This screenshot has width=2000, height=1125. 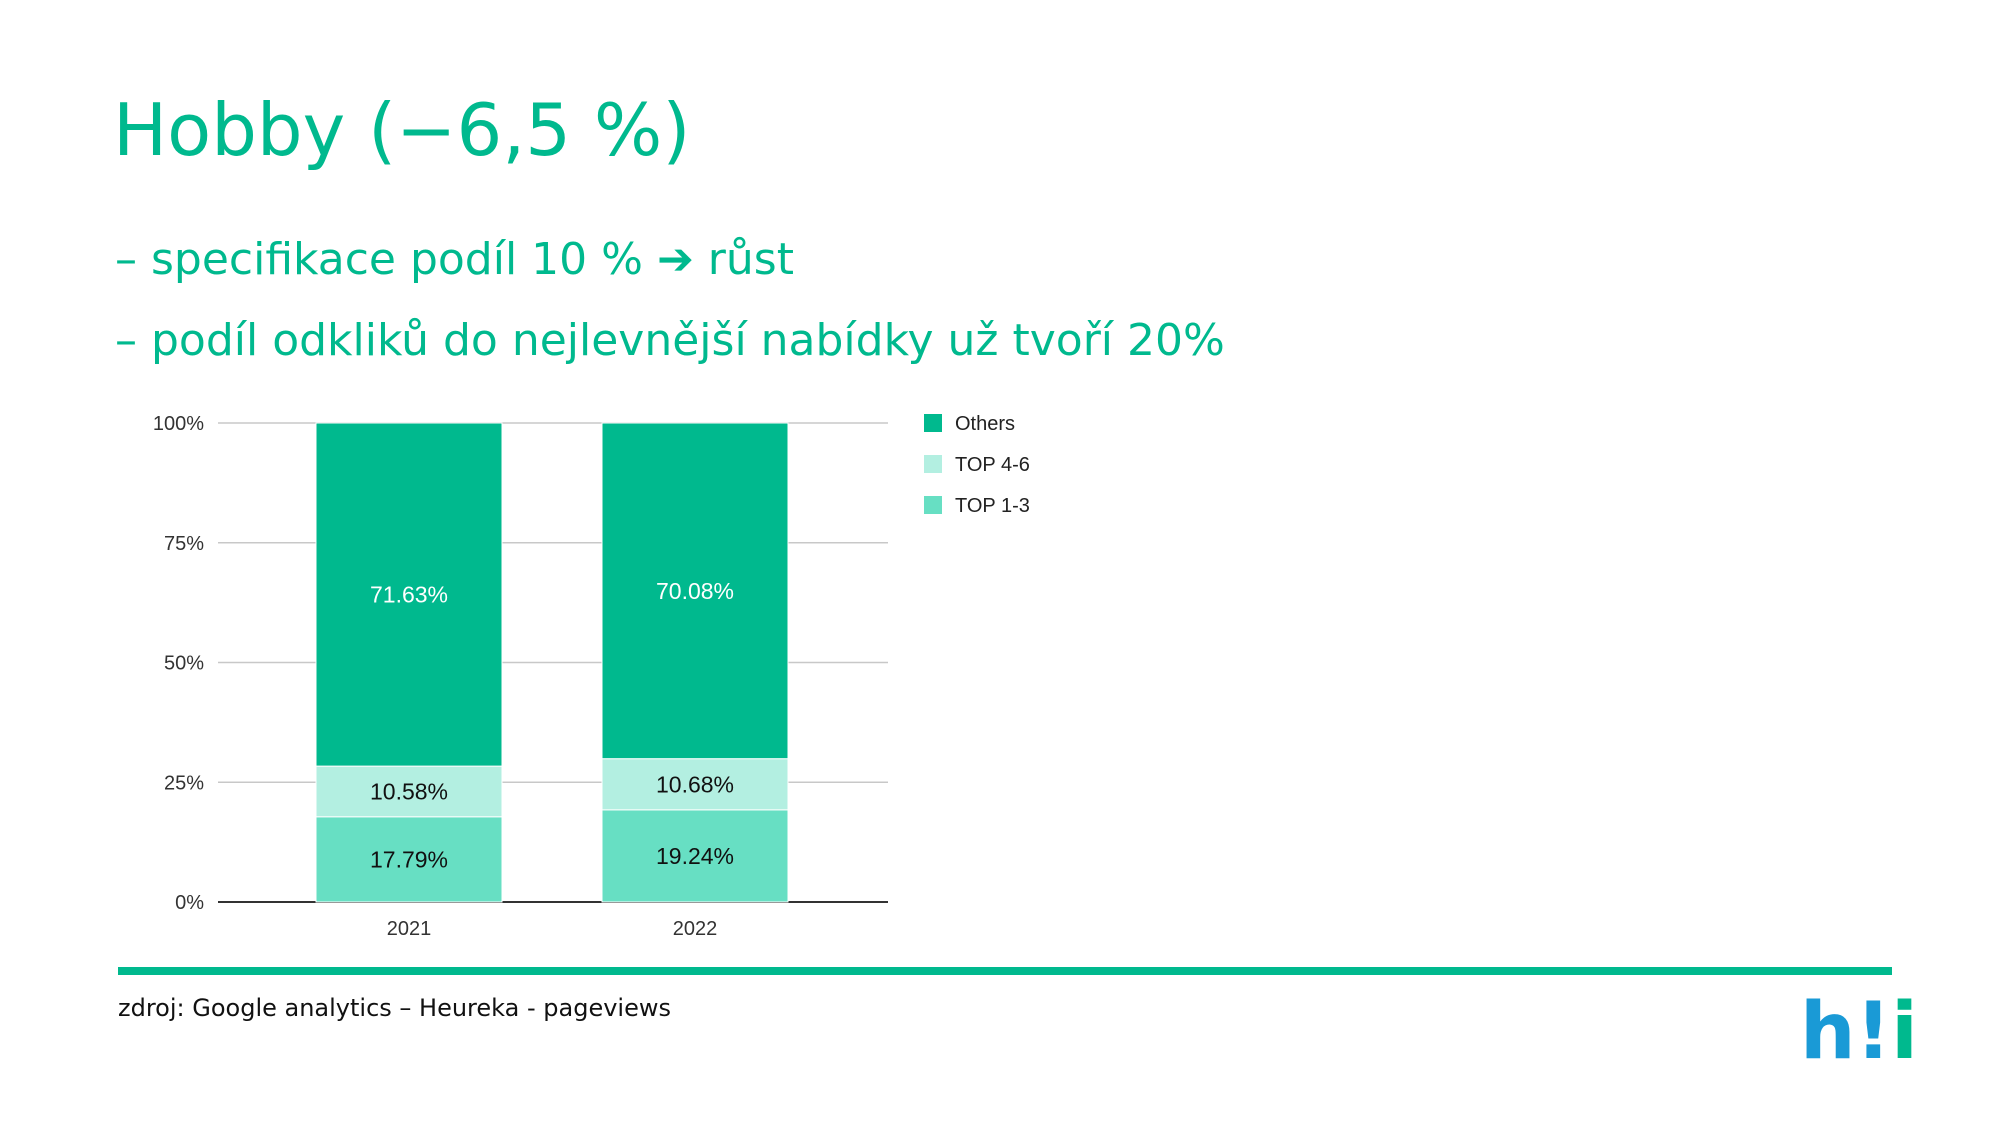 What do you see at coordinates (189, 903) in the screenshot?
I see `y-tick-label: 0%` at bounding box center [189, 903].